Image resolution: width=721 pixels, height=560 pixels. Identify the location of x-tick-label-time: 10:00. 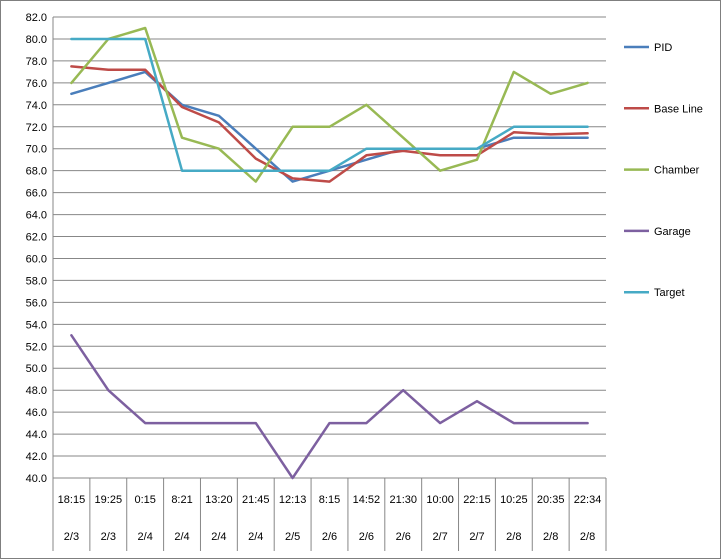
(440, 500).